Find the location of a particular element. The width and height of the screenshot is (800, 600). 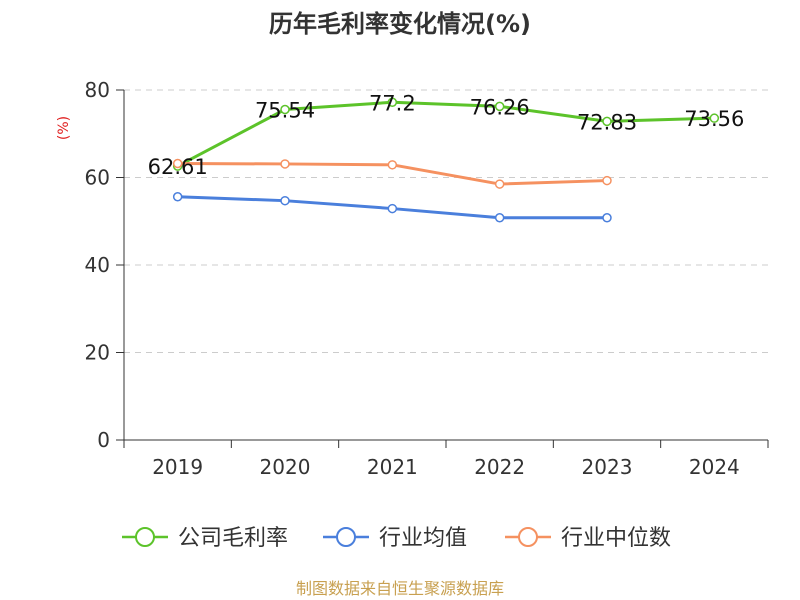

y-tick-label: 60 is located at coordinates (97, 178).